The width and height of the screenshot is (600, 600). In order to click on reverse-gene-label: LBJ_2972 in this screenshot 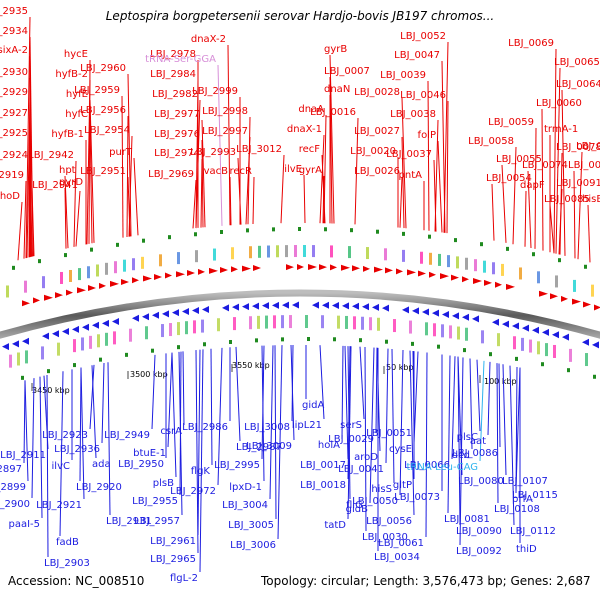, I will do `click(193, 491)`.